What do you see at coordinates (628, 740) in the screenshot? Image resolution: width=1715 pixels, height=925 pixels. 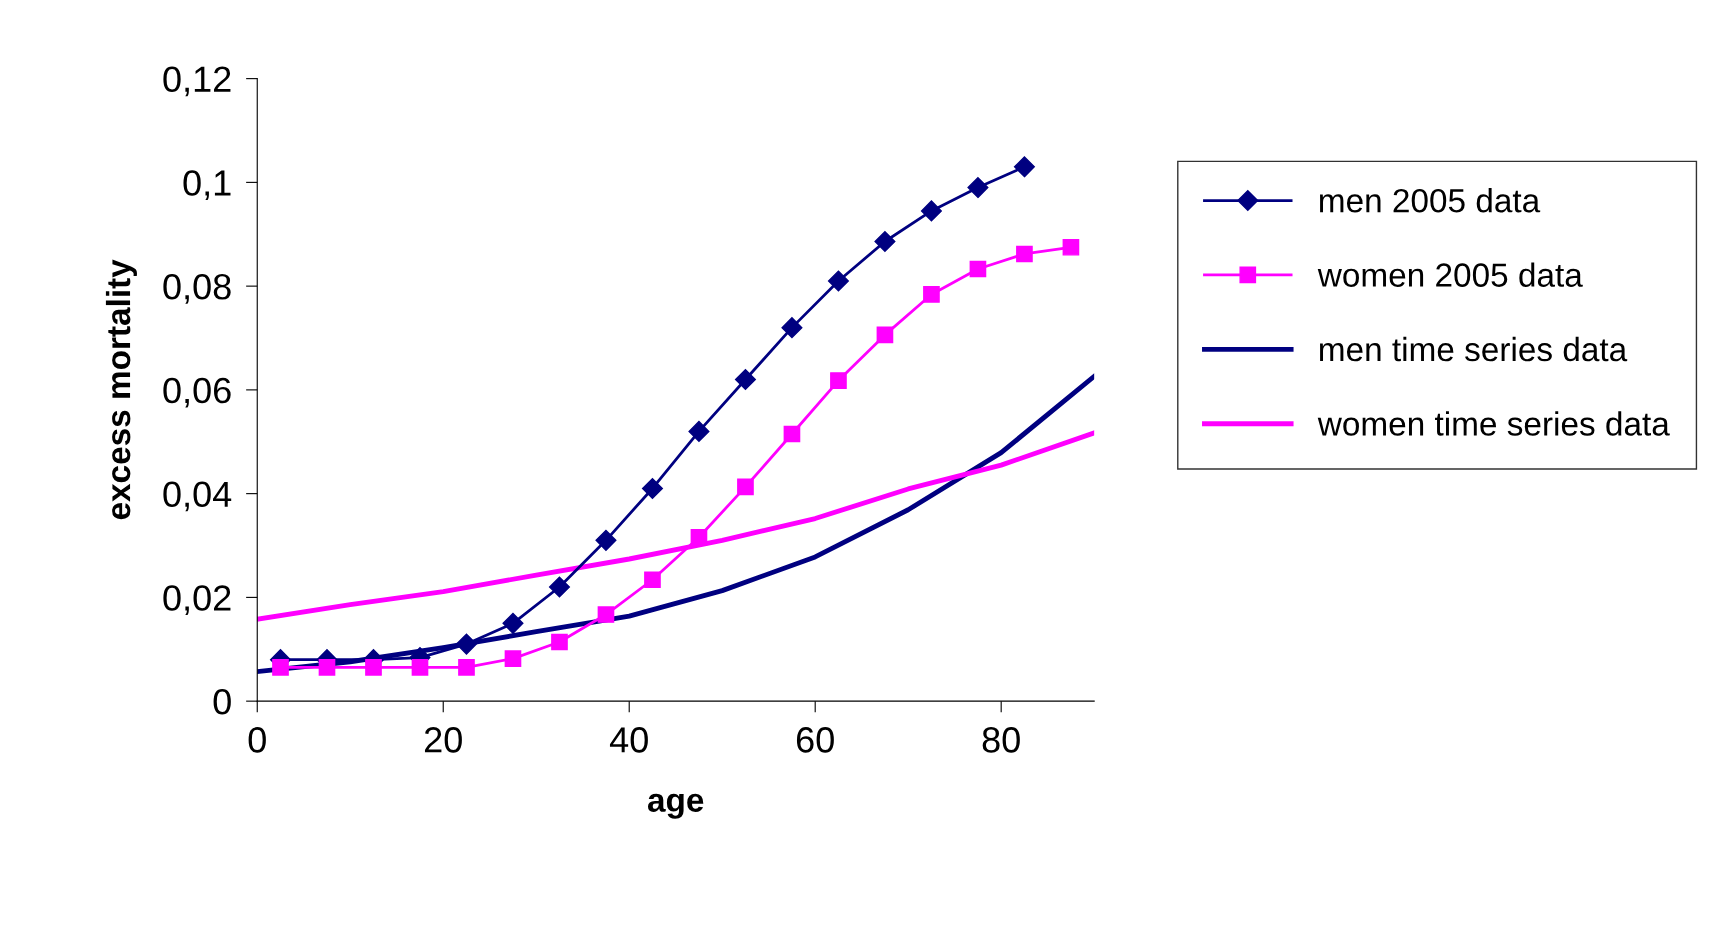 I see `x-tick-label: 40` at bounding box center [628, 740].